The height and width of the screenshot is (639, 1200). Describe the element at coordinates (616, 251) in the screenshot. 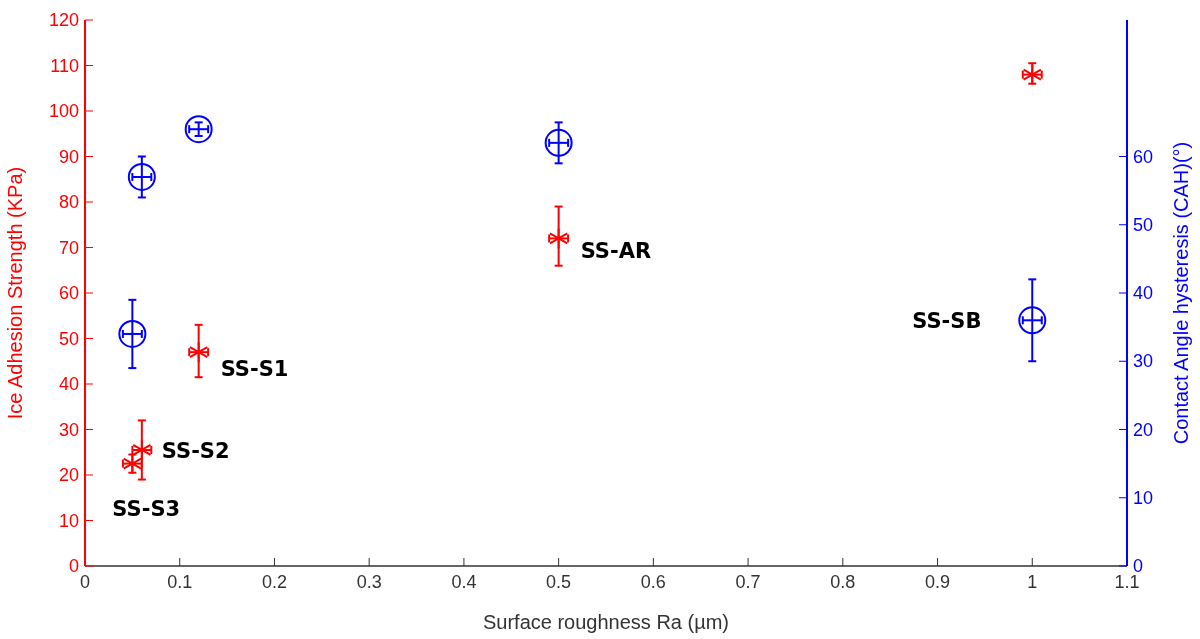

I see `annotation: SS-AR` at that location.